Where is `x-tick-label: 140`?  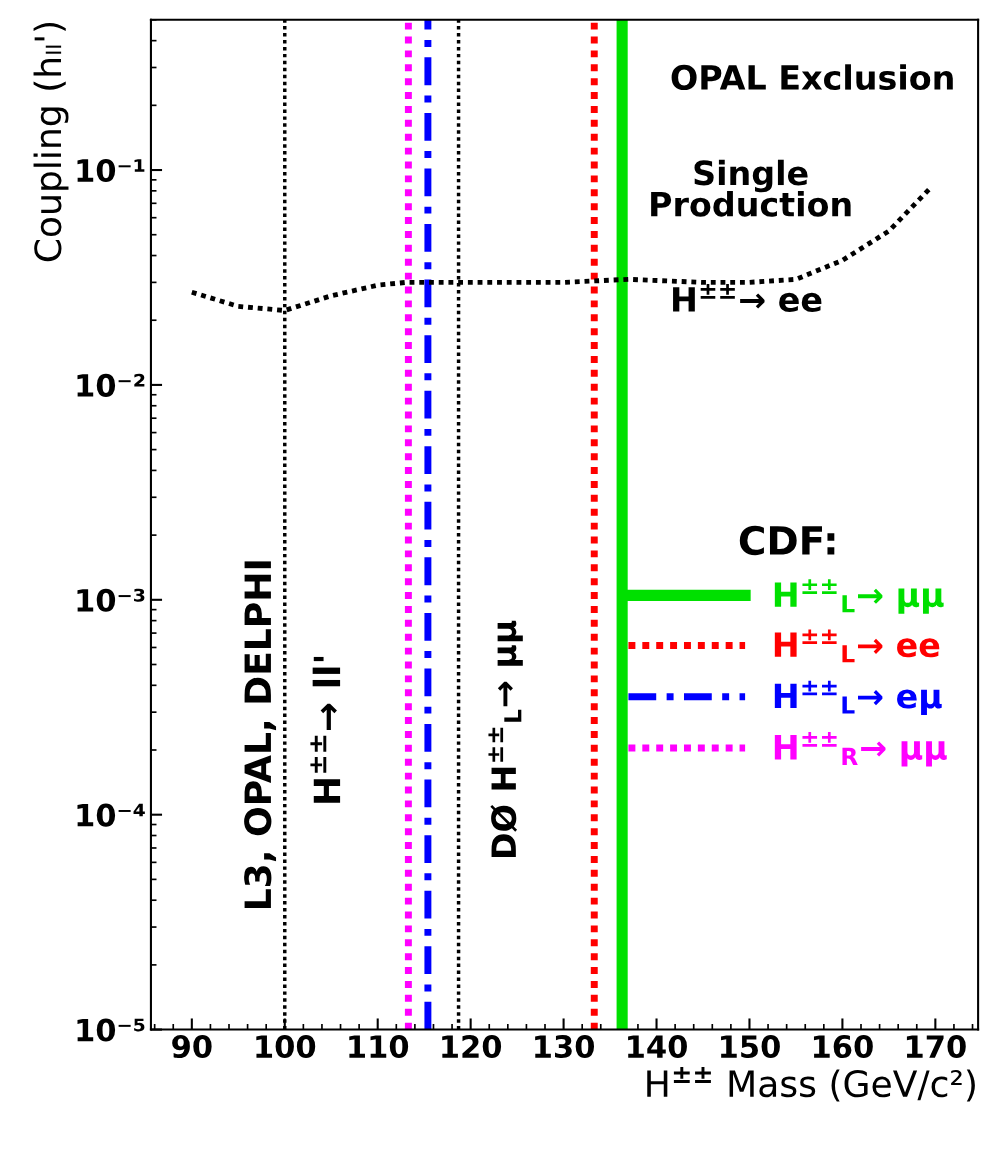 x-tick-label: 140 is located at coordinates (657, 1046).